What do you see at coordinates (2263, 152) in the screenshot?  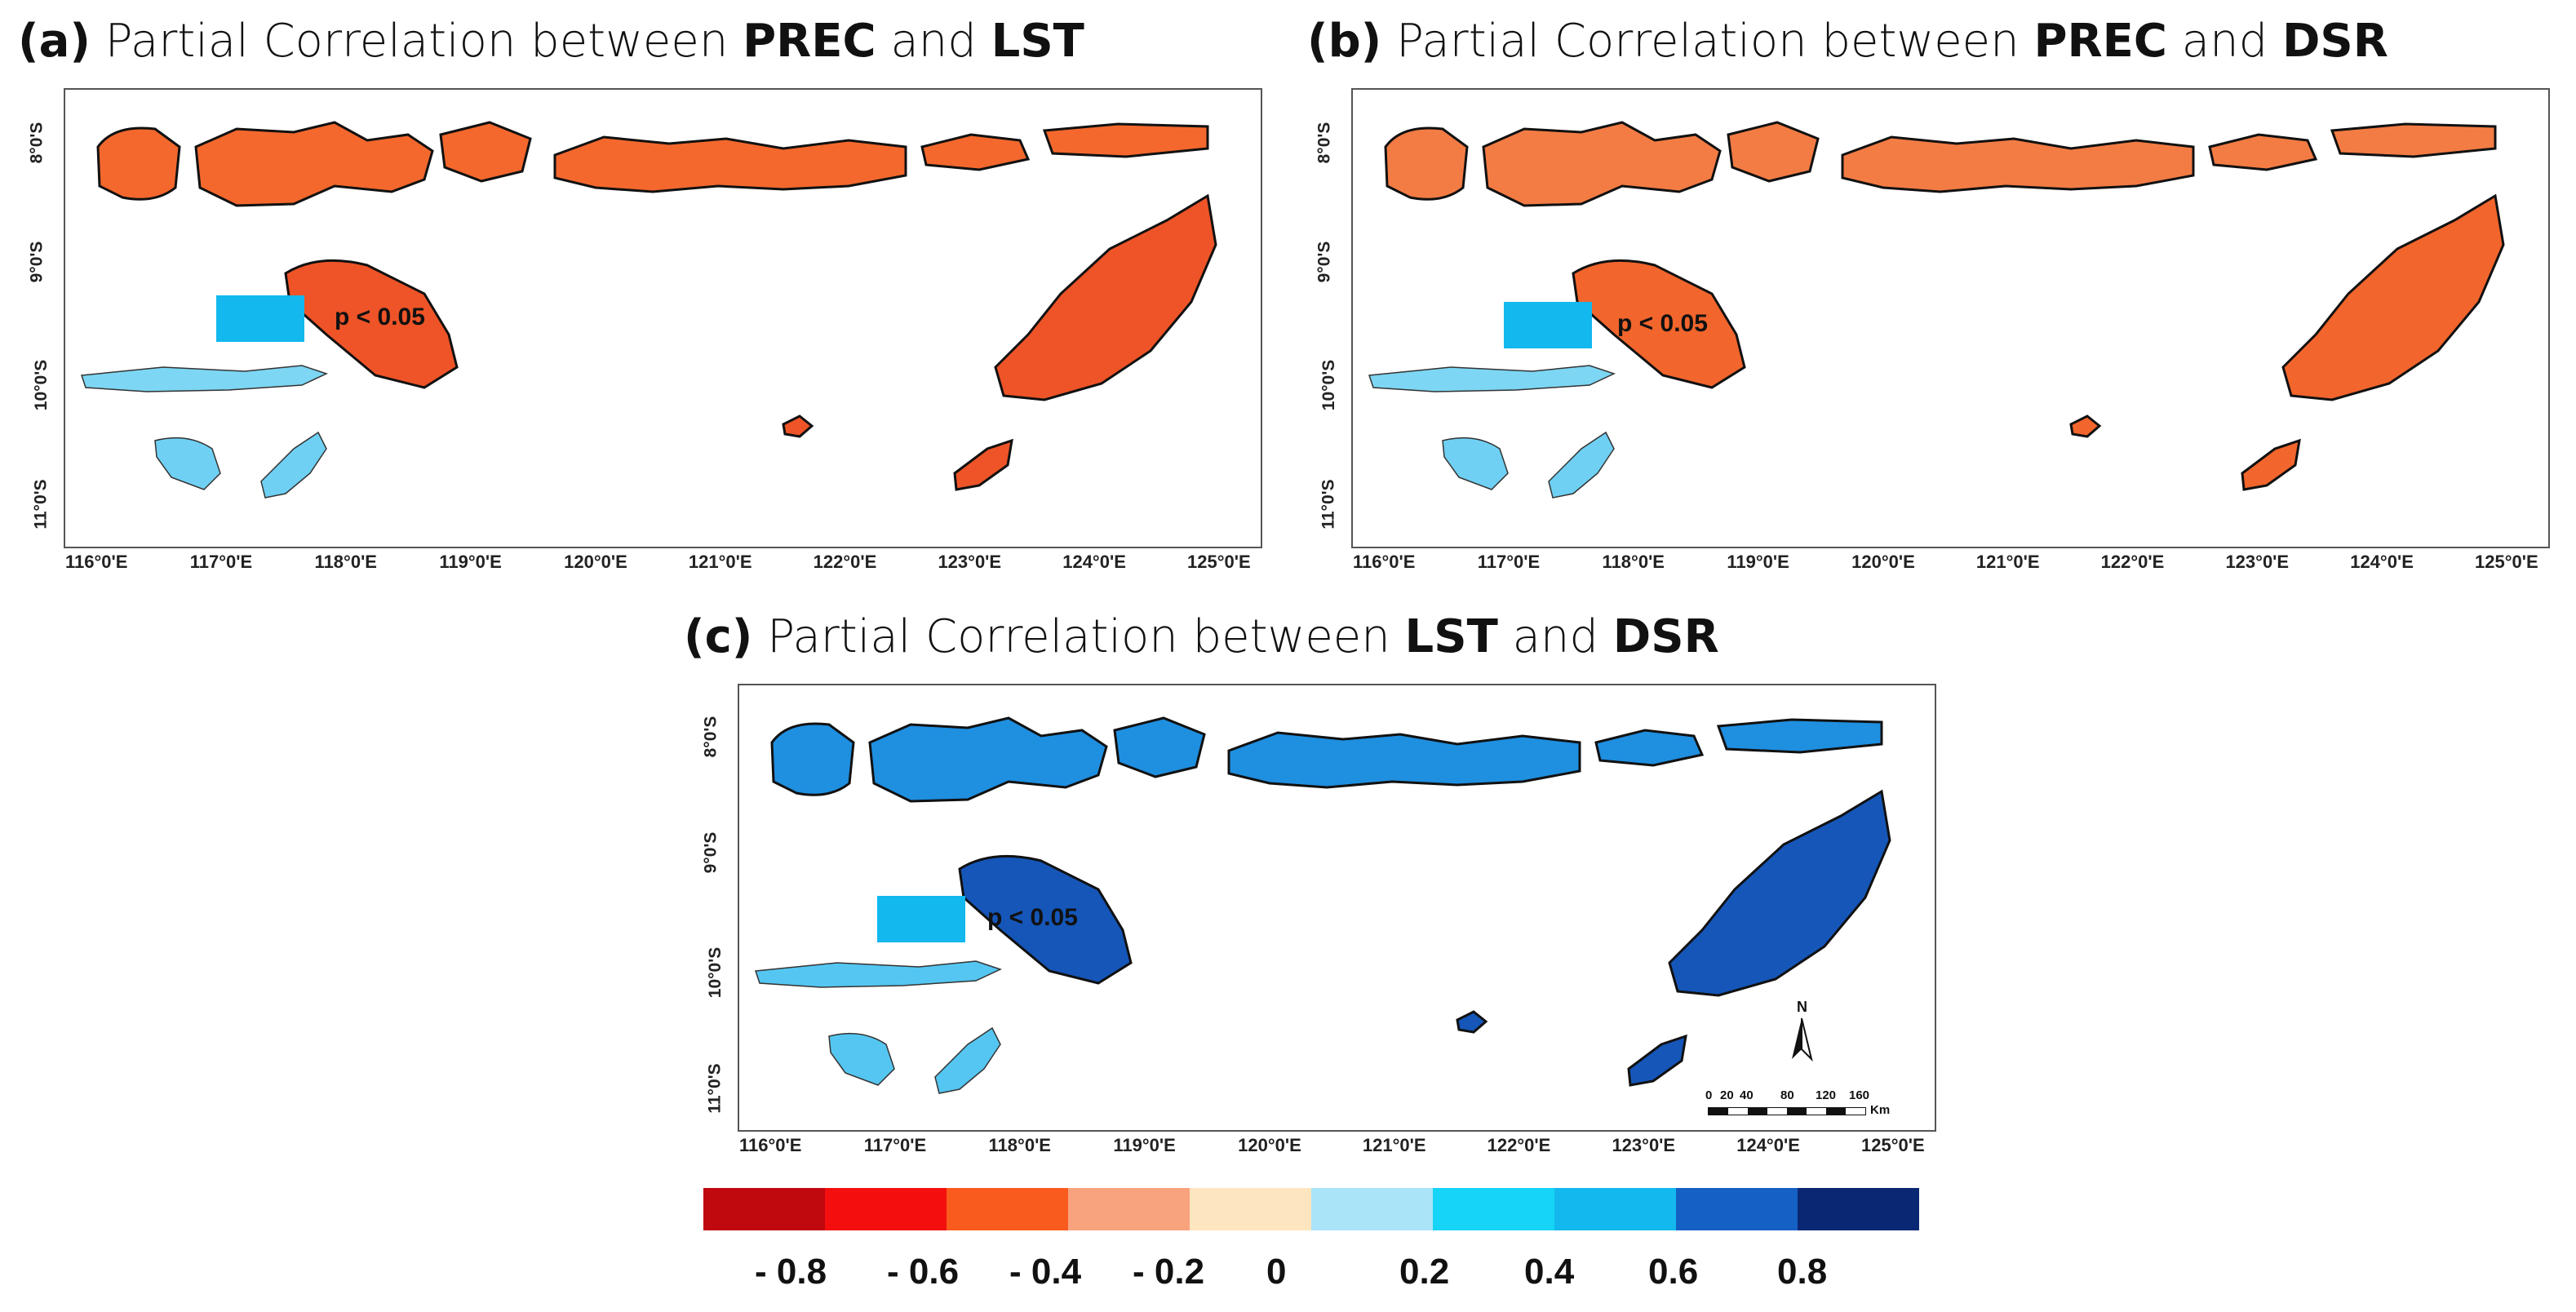 I see `panel-b-island-alor` at bounding box center [2263, 152].